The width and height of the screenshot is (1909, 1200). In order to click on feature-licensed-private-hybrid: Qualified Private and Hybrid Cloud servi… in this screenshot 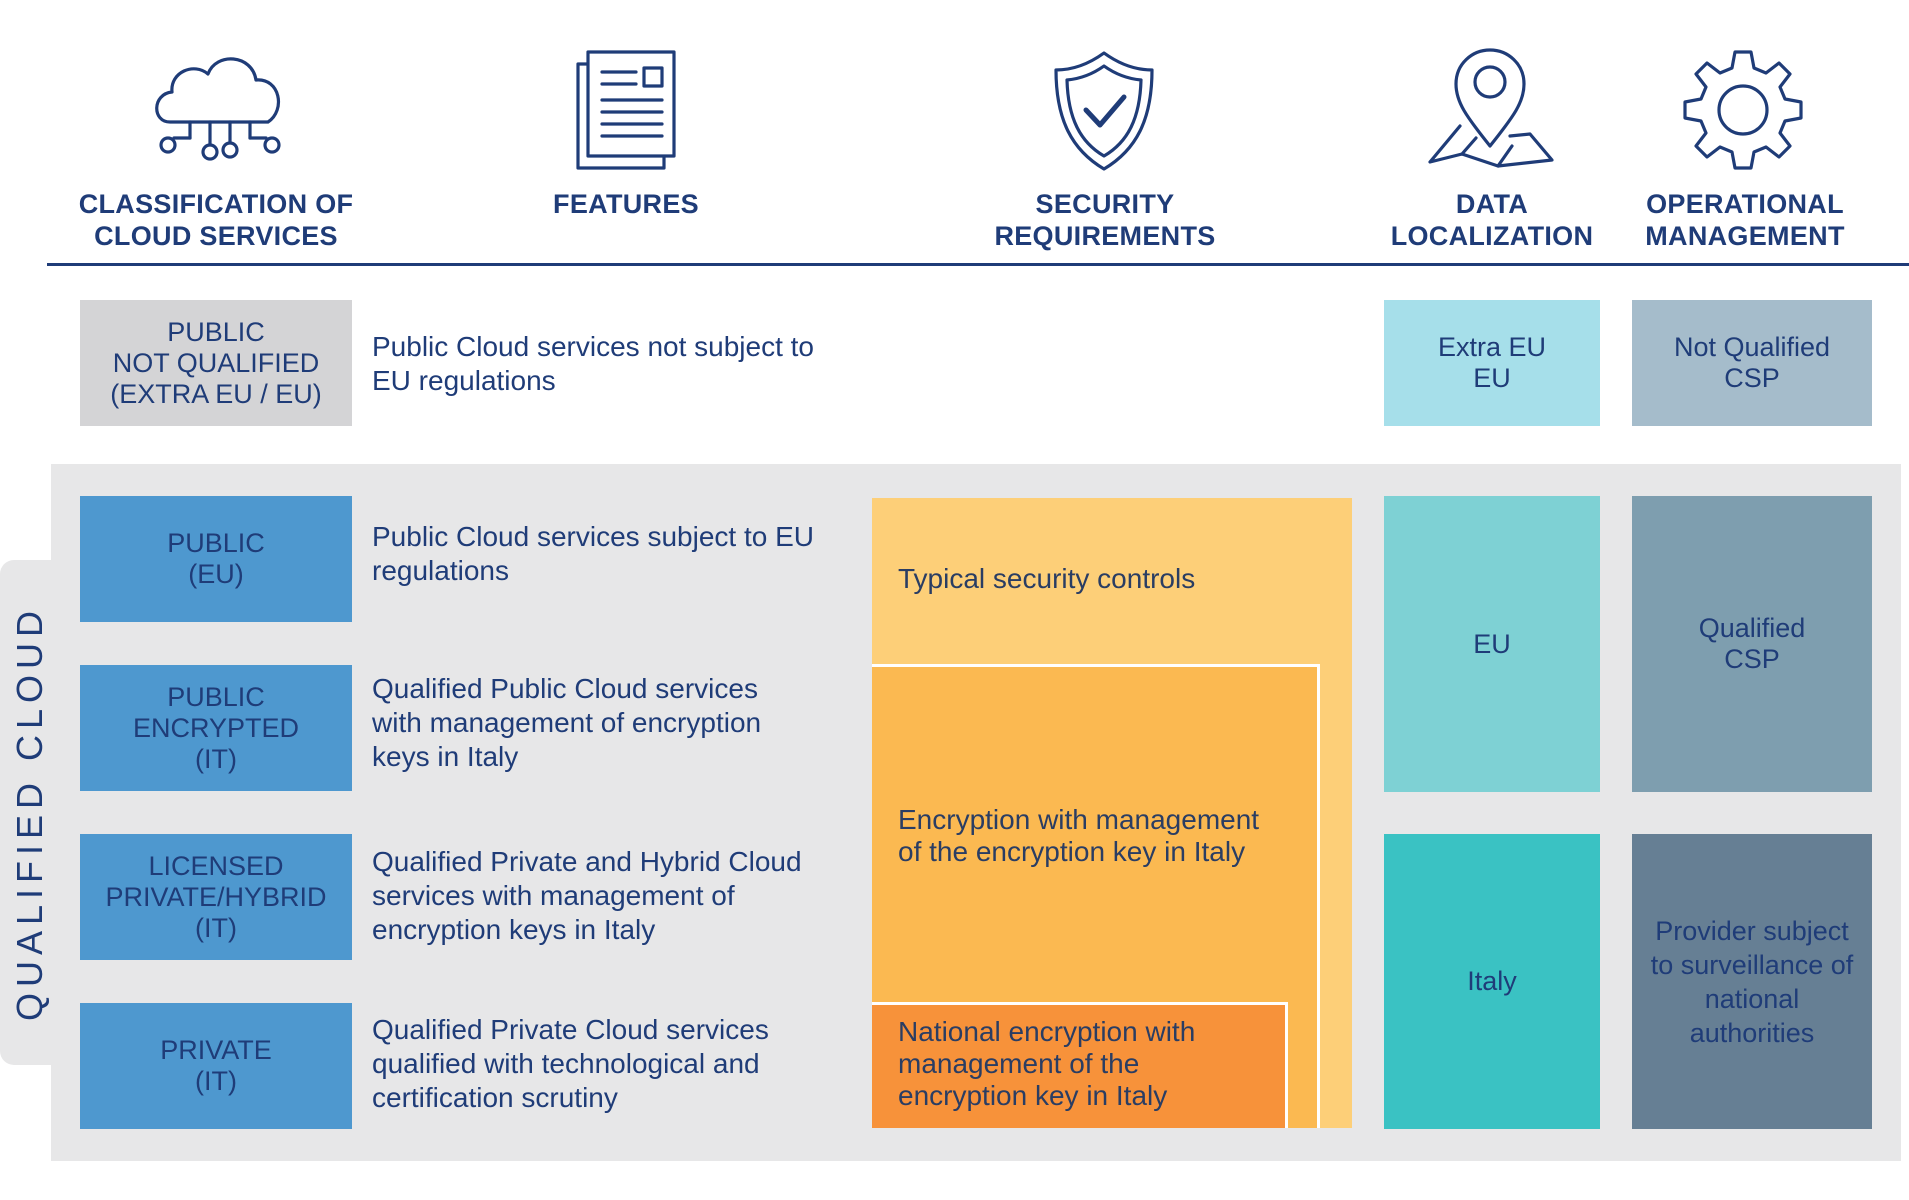, I will do `click(587, 895)`.